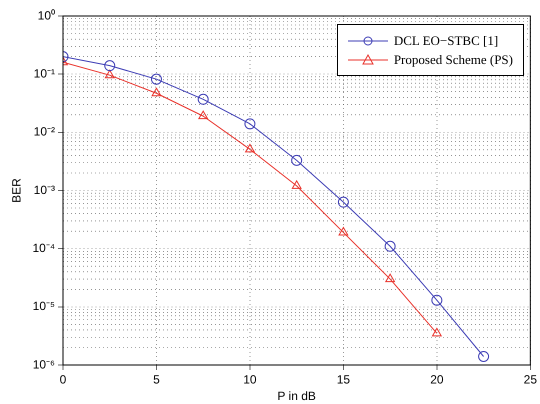 The image size is (540, 404). I want to click on y-tick-label: 10⁻², so click(45, 131).